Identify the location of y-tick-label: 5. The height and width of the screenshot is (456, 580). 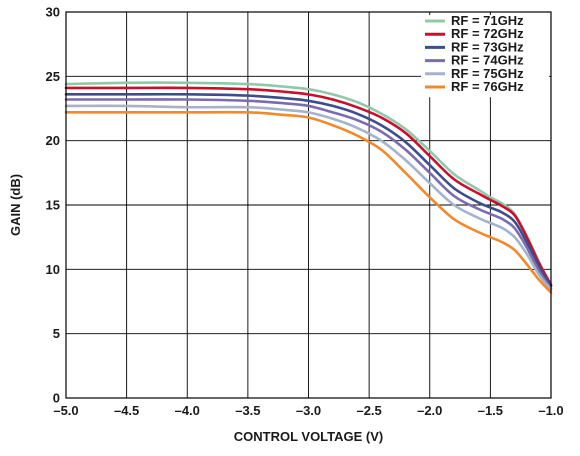
(56, 333).